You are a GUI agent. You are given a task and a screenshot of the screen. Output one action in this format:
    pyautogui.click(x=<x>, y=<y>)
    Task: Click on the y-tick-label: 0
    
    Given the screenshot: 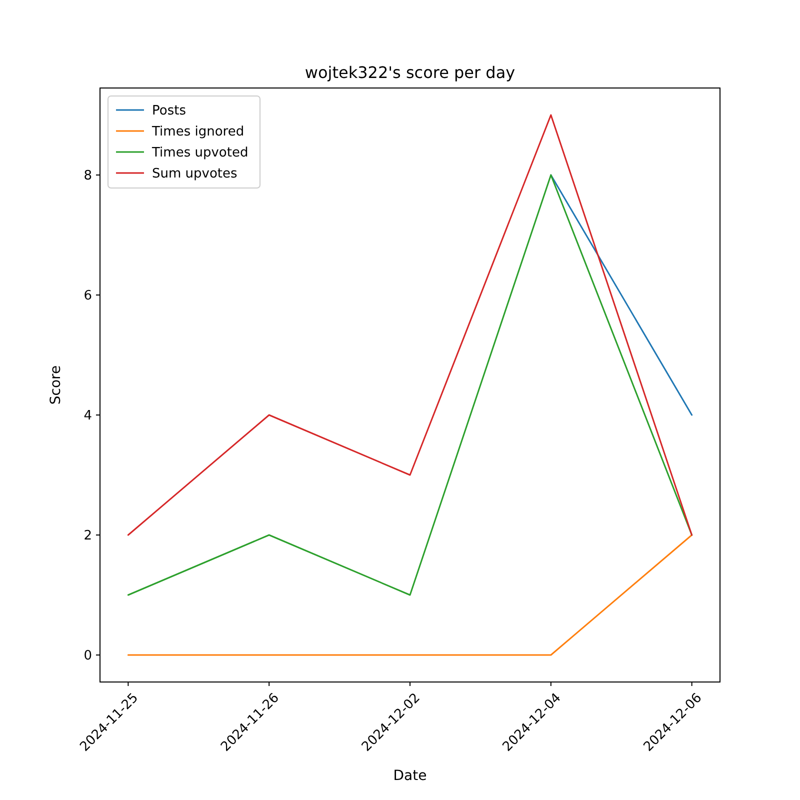 What is the action you would take?
    pyautogui.click(x=88, y=656)
    